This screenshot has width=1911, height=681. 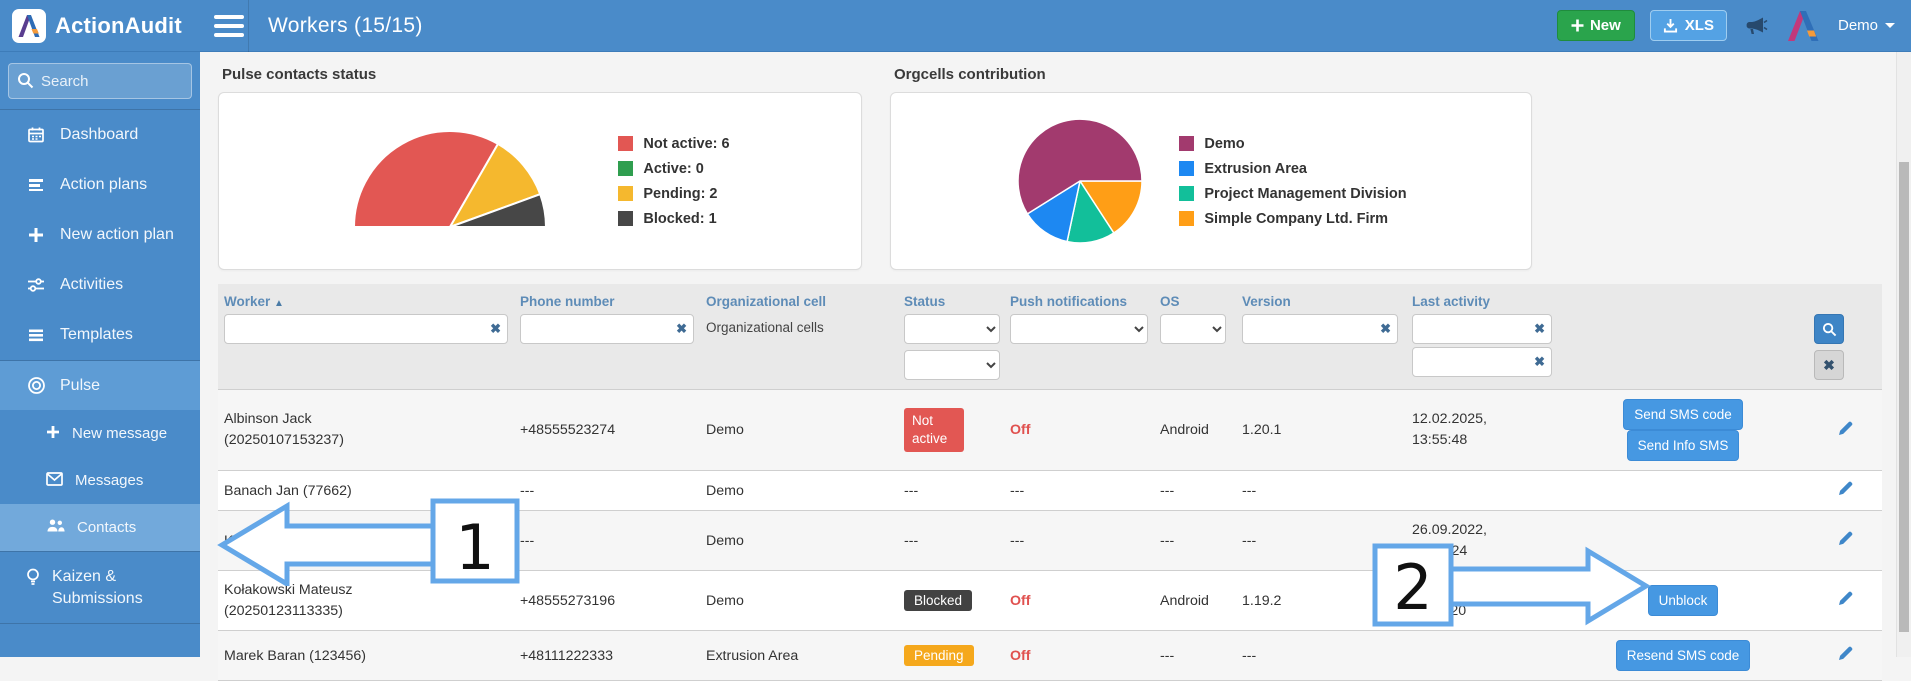 What do you see at coordinates (100, 527) in the screenshot?
I see `sidebar-item-contacts: Contacts` at bounding box center [100, 527].